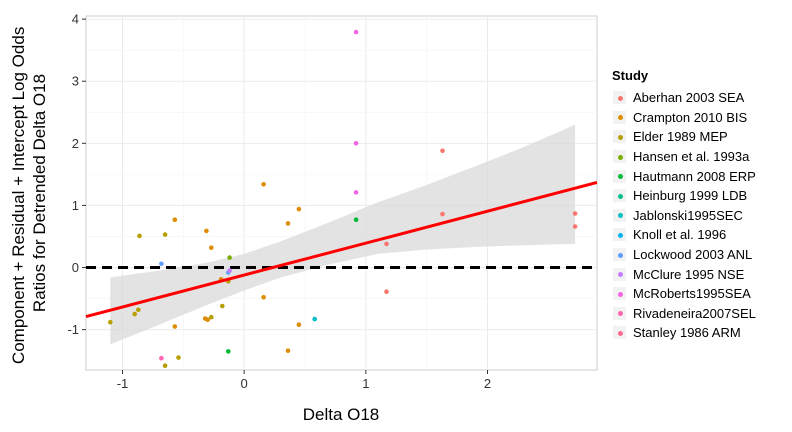  Describe the element at coordinates (687, 333) in the screenshot. I see `legend-label: Stanley 1986 ARM` at that location.